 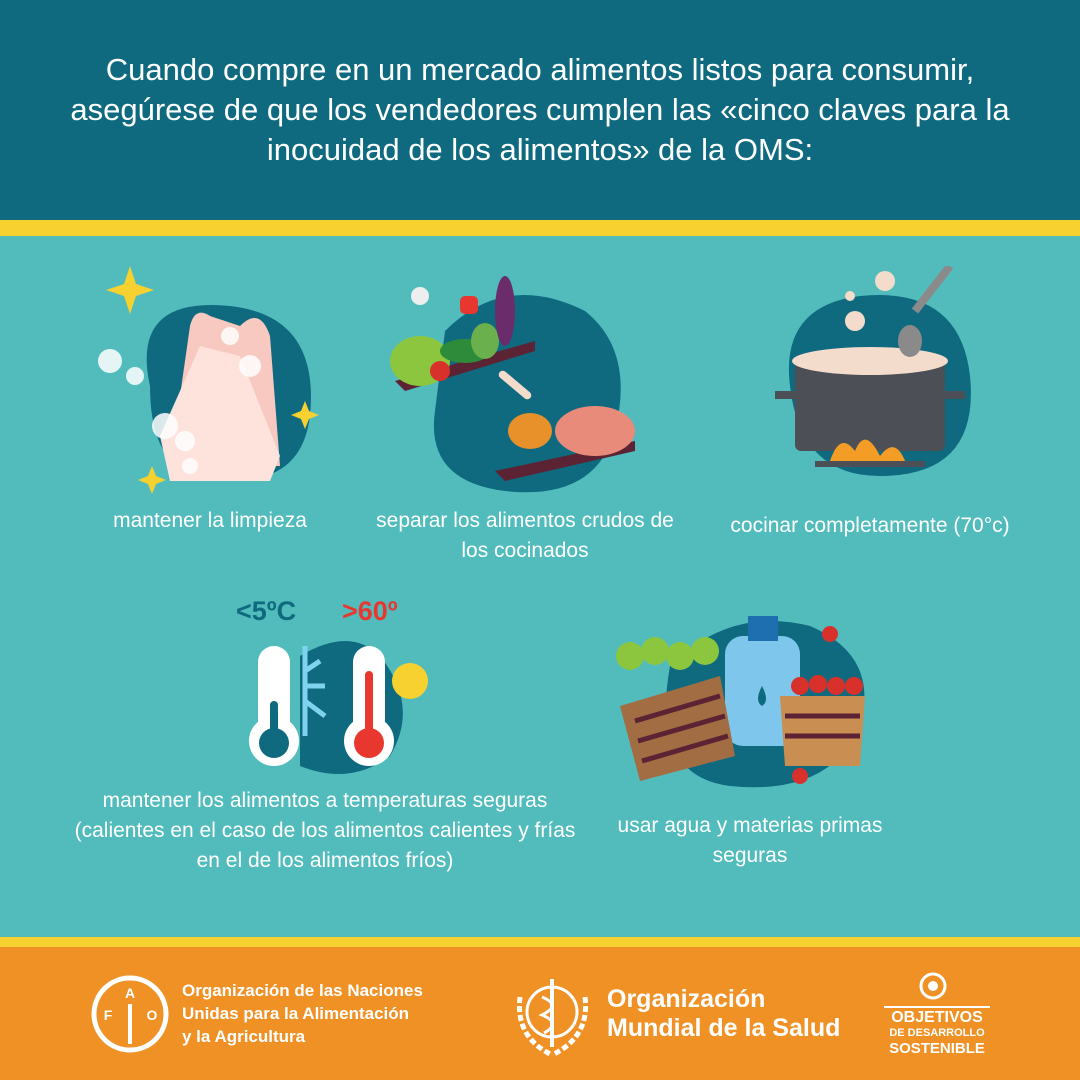 I want to click on sdg-line: SOSTENIBLE, so click(x=937, y=1048).